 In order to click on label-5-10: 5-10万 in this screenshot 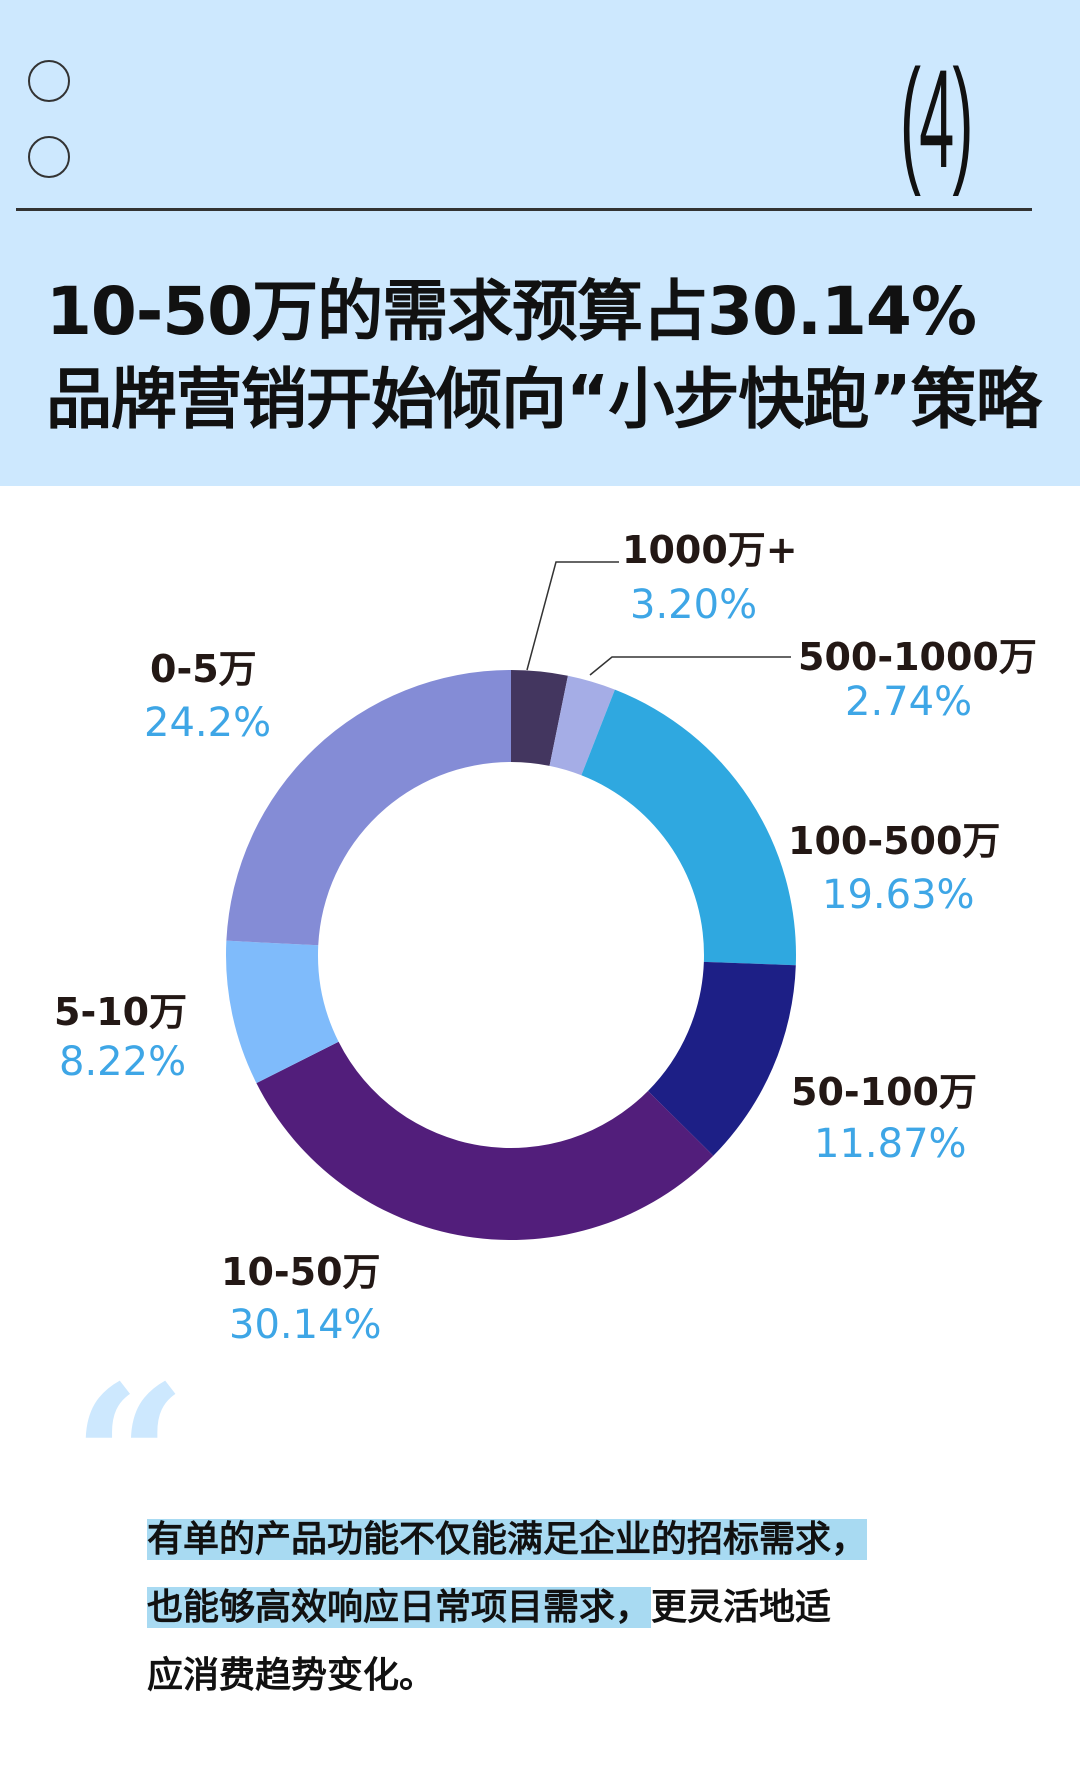, I will do `click(121, 1012)`.